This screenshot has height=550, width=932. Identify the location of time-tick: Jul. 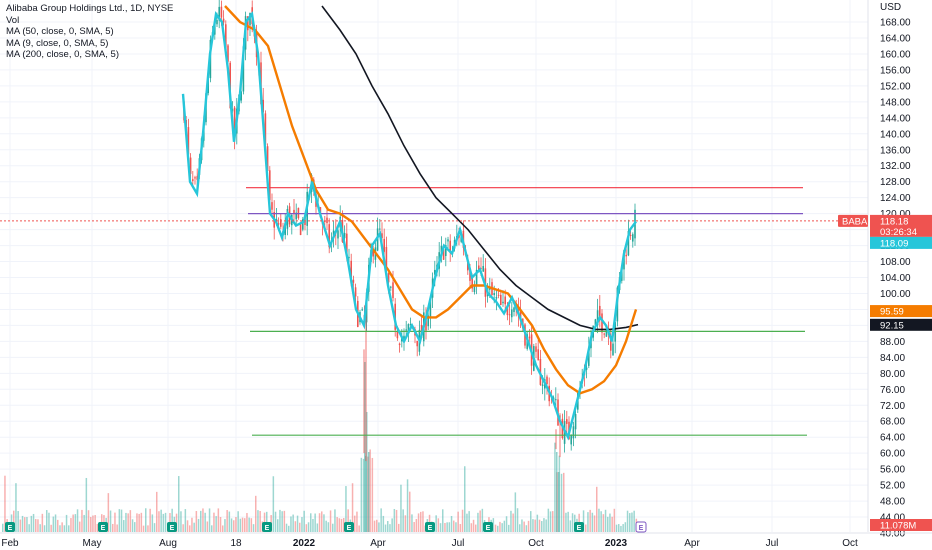
(772, 543).